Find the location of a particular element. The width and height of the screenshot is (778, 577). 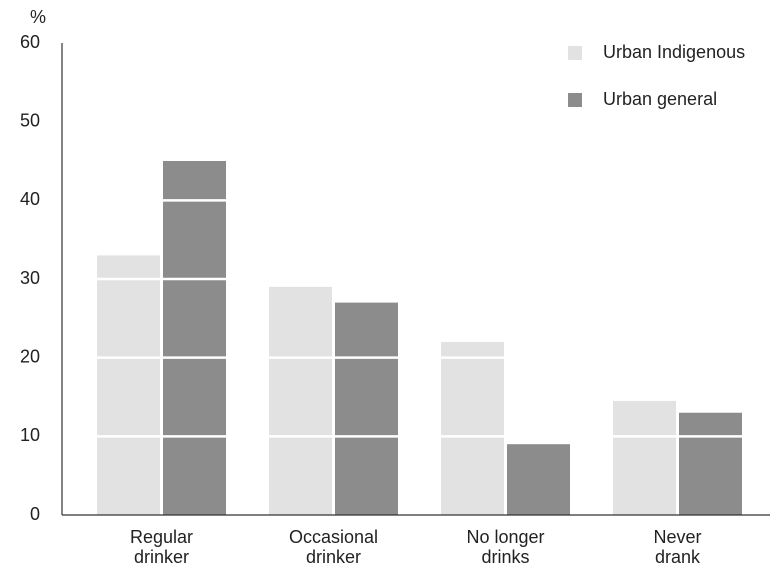

y-tick-label: 20 is located at coordinates (30, 356).